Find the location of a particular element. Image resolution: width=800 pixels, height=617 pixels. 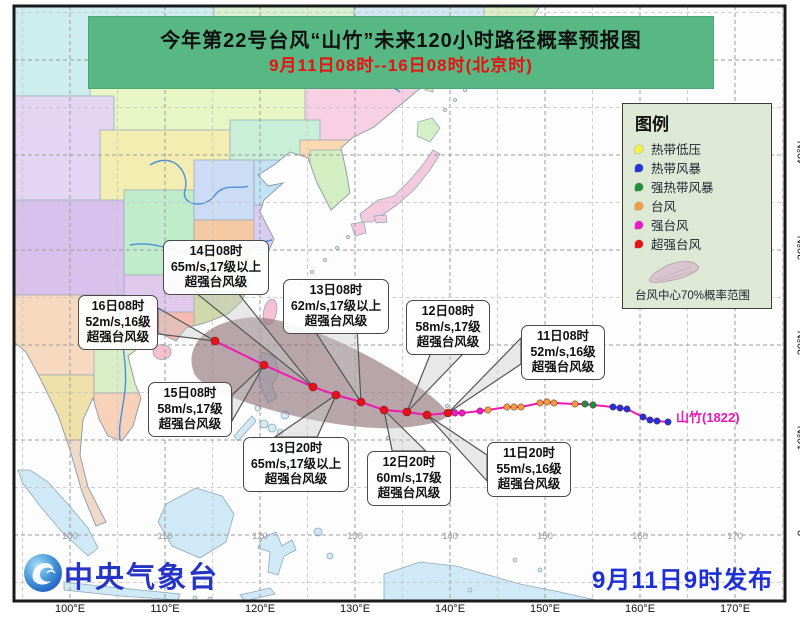

forecast-wind: 62m/s,17级以上 is located at coordinates (336, 305).